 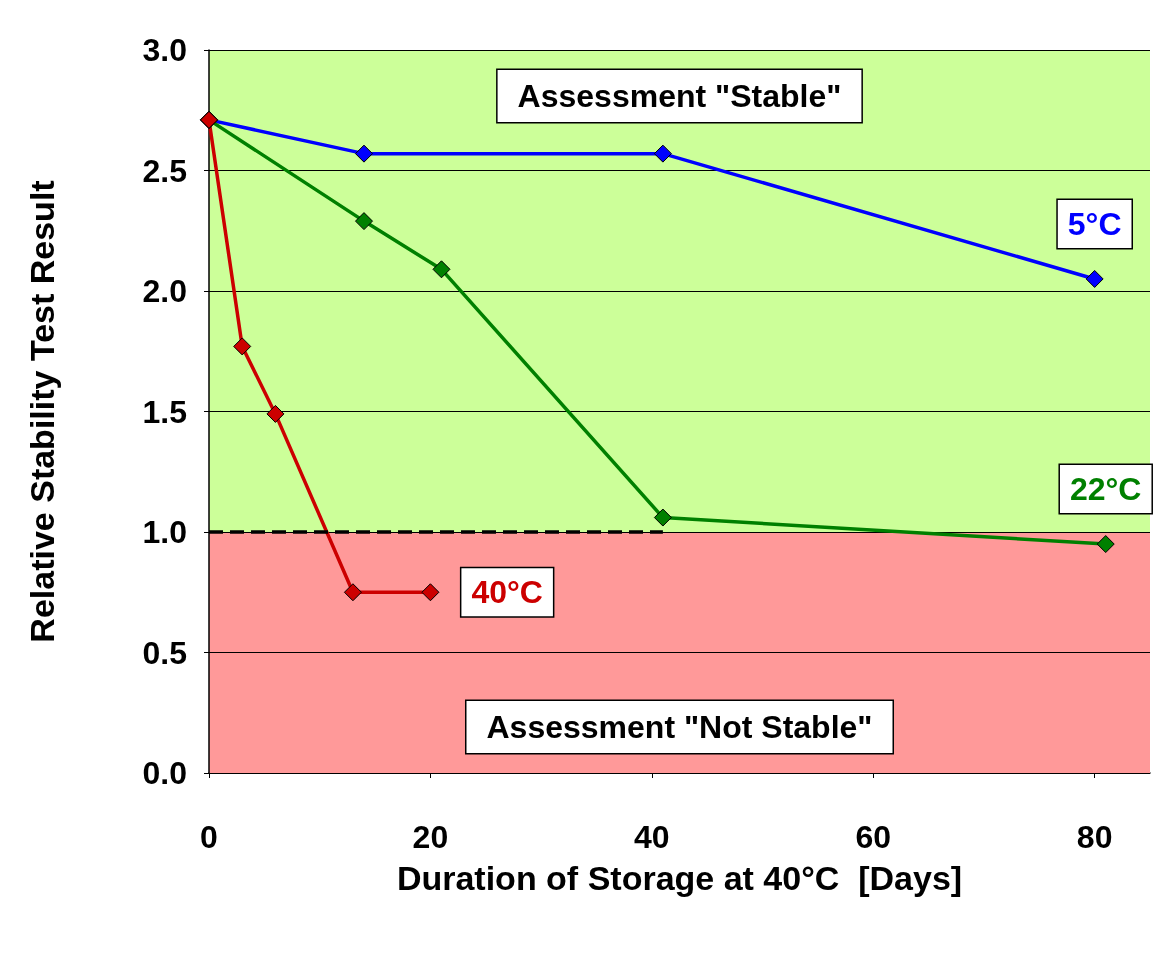 I want to click on y-tick-label: 2.0, so click(x=164, y=291).